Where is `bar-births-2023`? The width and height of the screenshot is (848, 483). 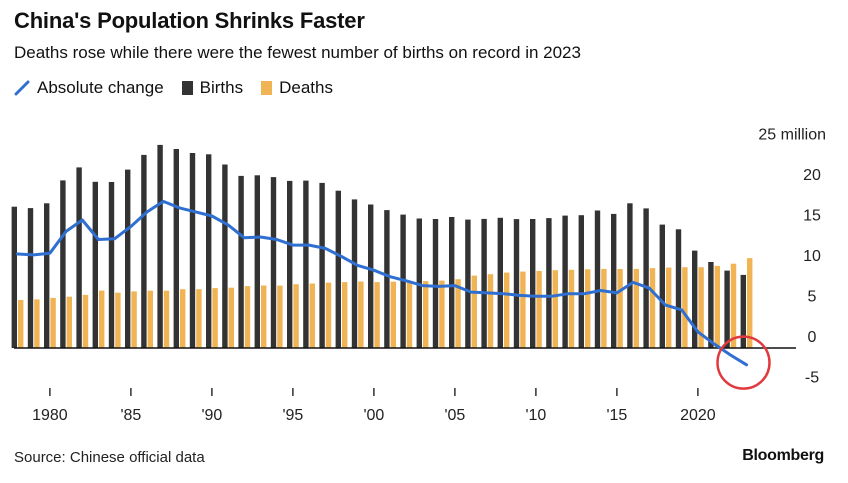 bar-births-2023 is located at coordinates (743, 311).